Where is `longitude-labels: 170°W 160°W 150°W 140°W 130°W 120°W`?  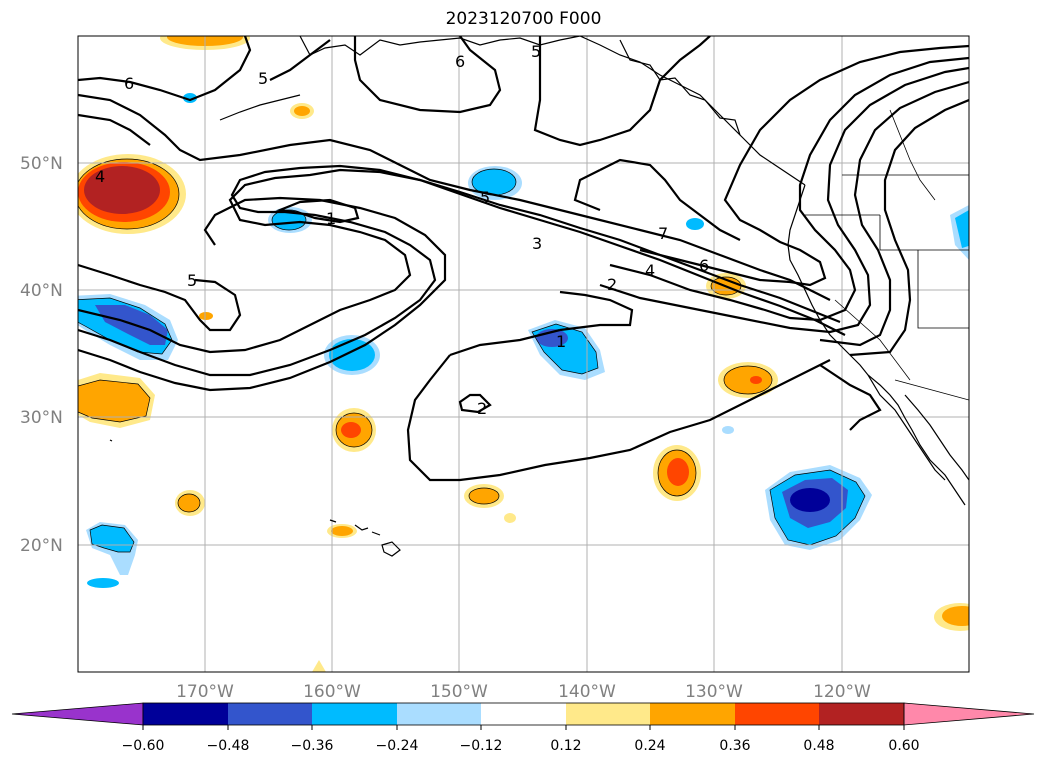
longitude-labels: 170°W 160°W 150°W 140°W 130°W 120°W is located at coordinates (523, 692).